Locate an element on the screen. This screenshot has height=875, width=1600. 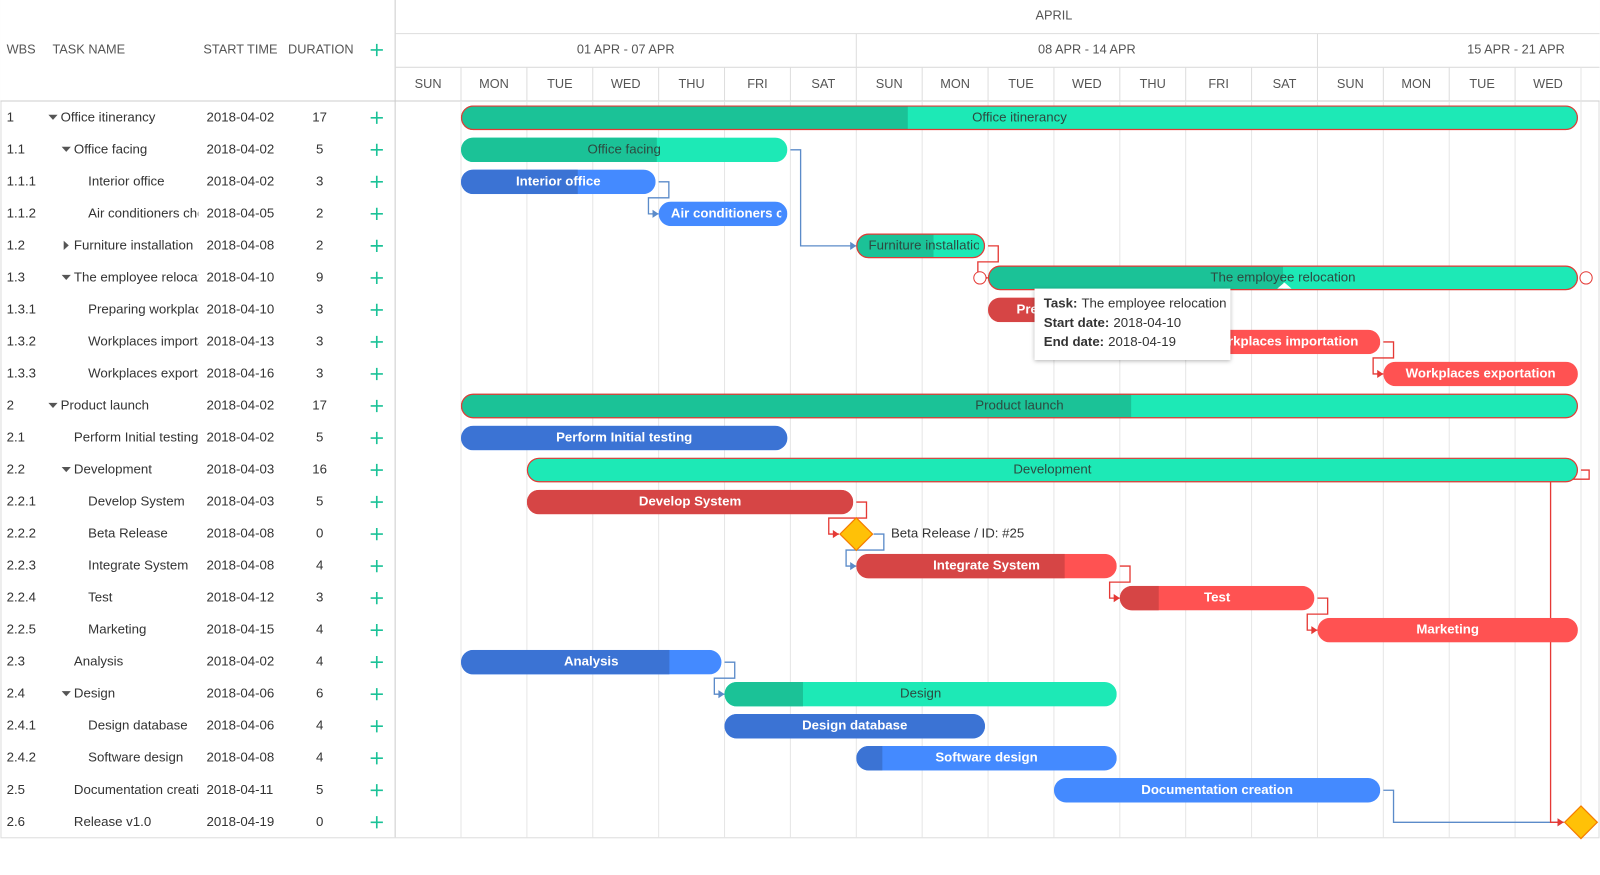
duration-cell: 0 is located at coordinates (319, 533).